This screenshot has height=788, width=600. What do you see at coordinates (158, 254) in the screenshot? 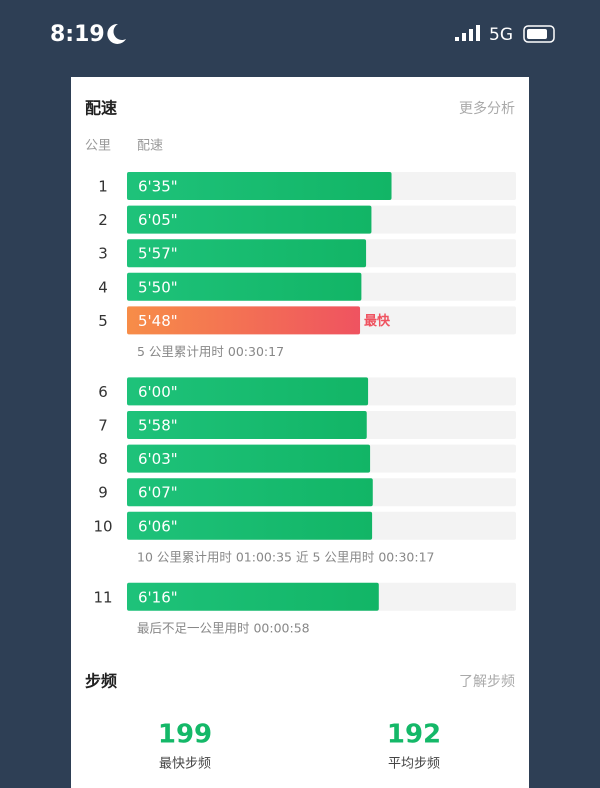
I see `pace-label: 5'57"` at bounding box center [158, 254].